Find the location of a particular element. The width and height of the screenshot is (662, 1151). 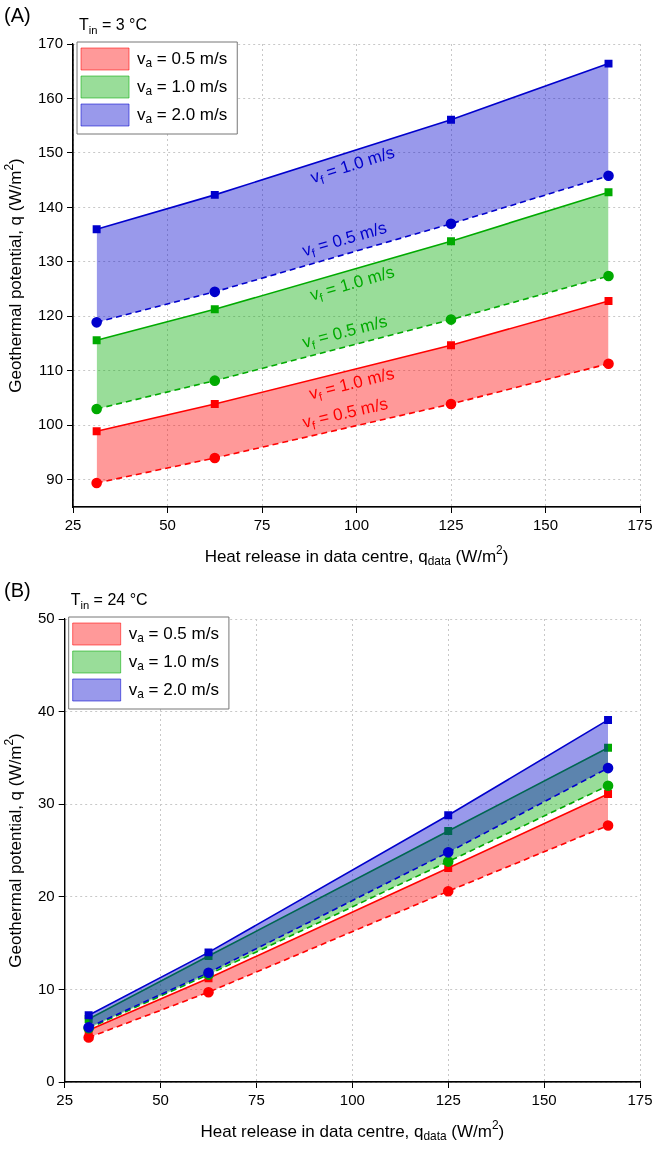

y-tick-label: 40 is located at coordinates (46, 710).